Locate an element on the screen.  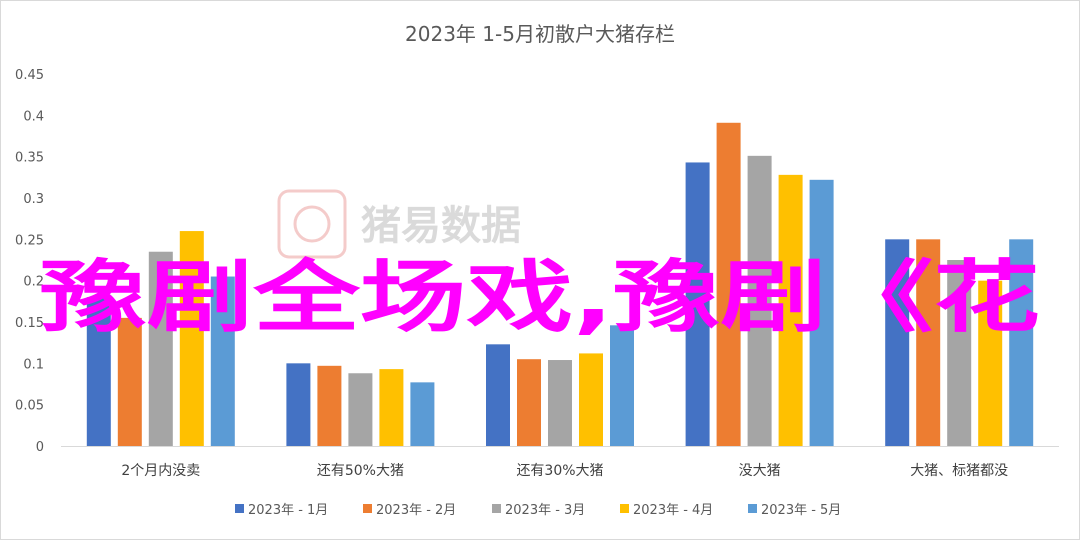
y-tick-label-5: 0.25 is located at coordinates (29, 240).